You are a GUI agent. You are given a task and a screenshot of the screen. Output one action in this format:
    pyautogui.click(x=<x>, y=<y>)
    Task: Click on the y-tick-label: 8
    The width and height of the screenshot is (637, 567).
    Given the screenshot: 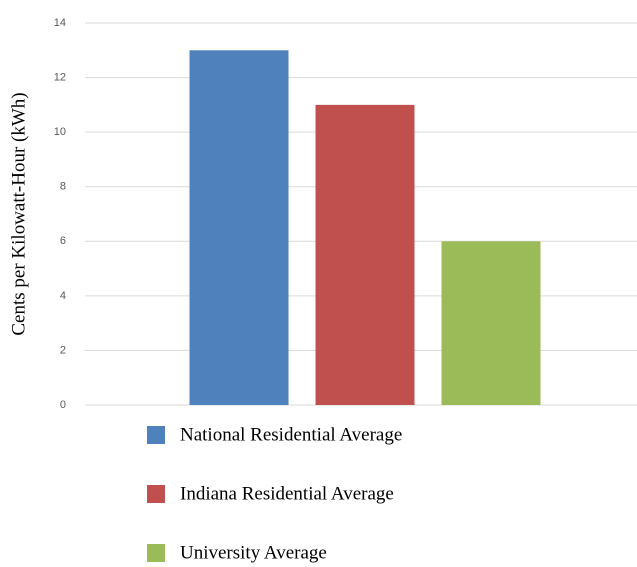 What is the action you would take?
    pyautogui.click(x=63, y=187)
    